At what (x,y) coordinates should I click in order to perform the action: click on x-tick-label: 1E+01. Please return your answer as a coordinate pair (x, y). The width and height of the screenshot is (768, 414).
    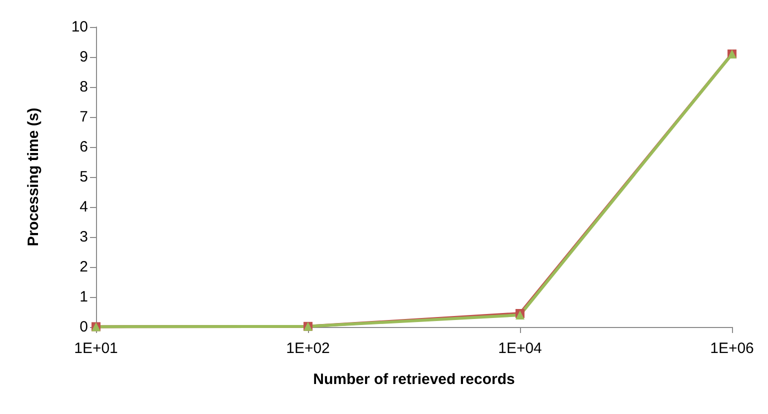
    Looking at the image, I should click on (96, 348).